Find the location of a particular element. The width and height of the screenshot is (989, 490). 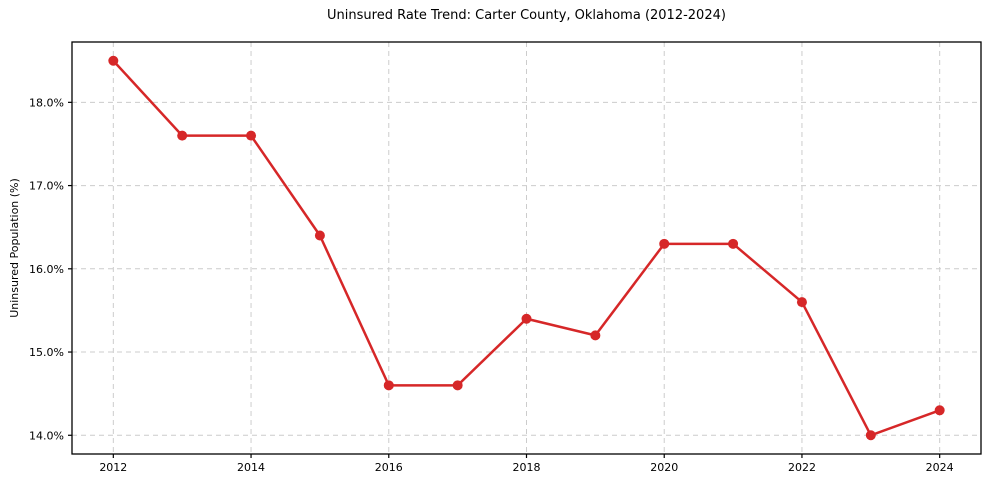

x-tick-label: 2024 is located at coordinates (940, 467).